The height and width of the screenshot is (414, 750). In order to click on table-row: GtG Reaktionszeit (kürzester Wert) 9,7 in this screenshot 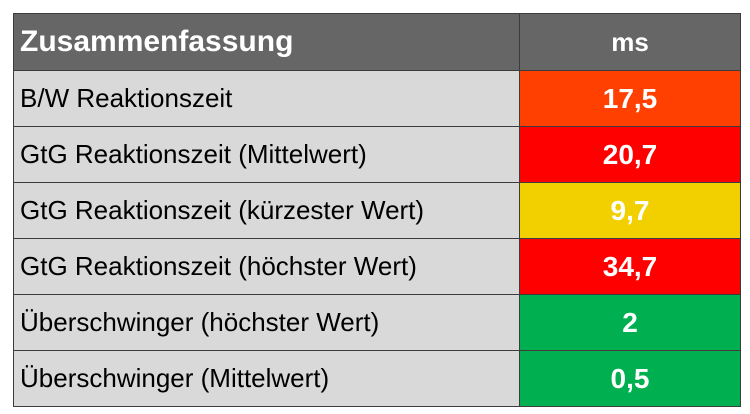, I will do `click(377, 210)`.